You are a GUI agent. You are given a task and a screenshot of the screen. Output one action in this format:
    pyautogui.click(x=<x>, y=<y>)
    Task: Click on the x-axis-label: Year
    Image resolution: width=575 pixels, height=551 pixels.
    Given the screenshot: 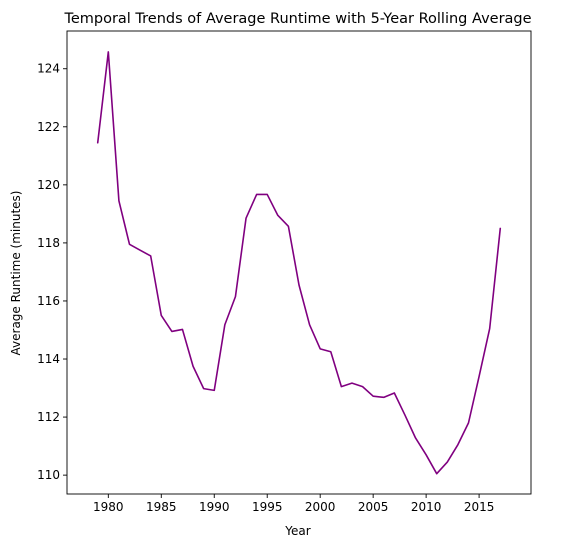 What is the action you would take?
    pyautogui.click(x=297, y=531)
    